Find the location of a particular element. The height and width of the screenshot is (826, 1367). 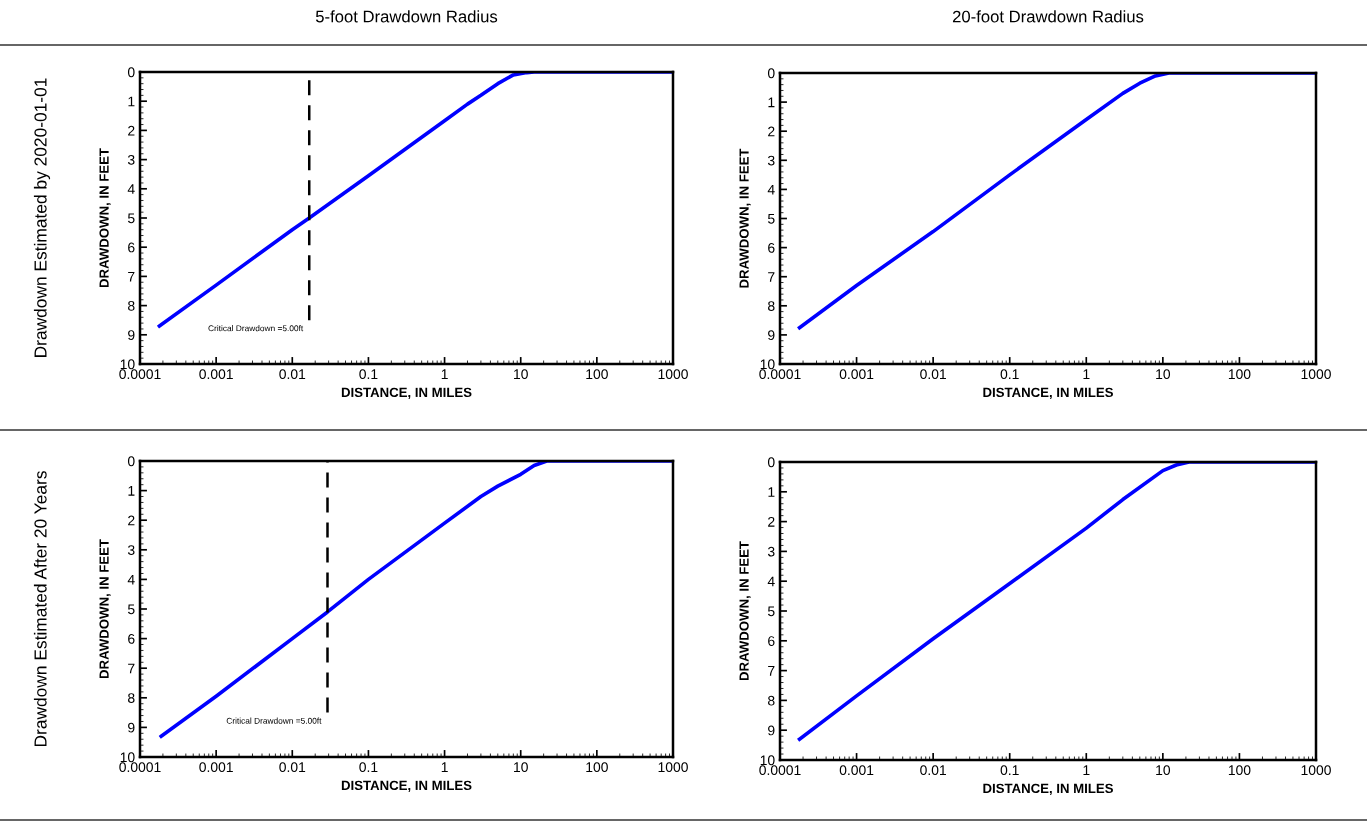

chart-title: 20-foot Drawdown Radius is located at coordinates (1048, 16).